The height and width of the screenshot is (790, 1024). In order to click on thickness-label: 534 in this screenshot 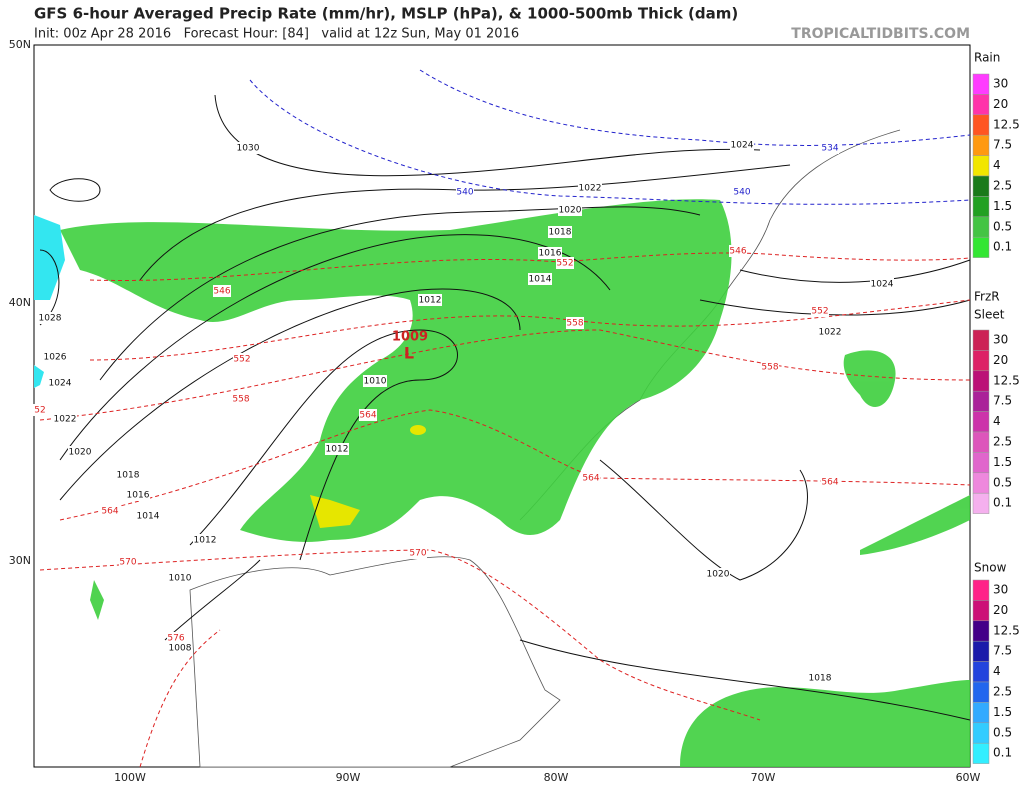, I will do `click(829, 149)`.